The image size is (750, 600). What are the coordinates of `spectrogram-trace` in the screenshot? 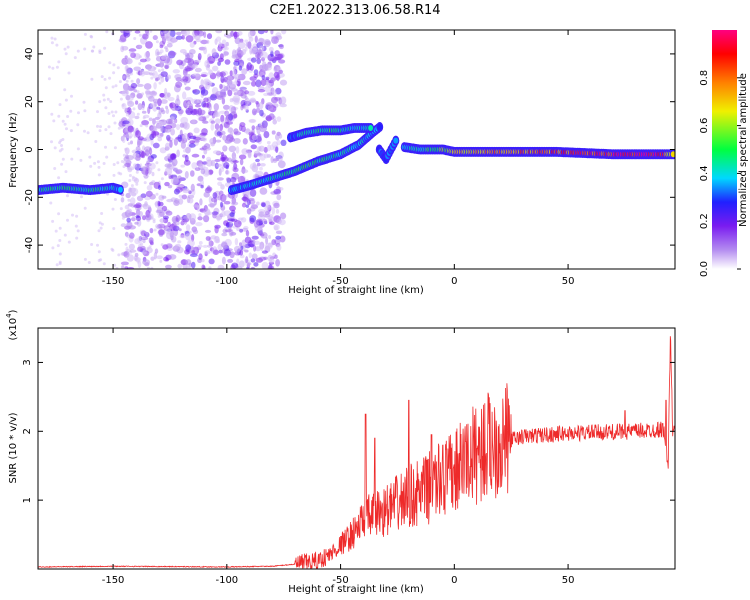 It's located at (356, 159).